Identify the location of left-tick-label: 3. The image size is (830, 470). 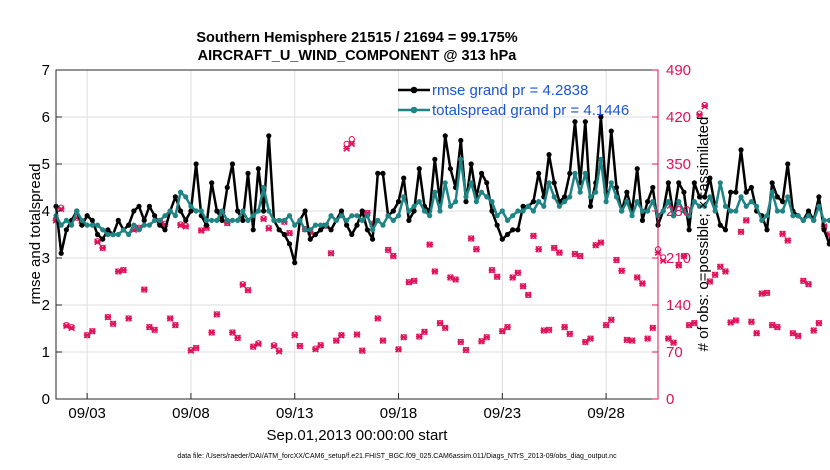
(46, 258).